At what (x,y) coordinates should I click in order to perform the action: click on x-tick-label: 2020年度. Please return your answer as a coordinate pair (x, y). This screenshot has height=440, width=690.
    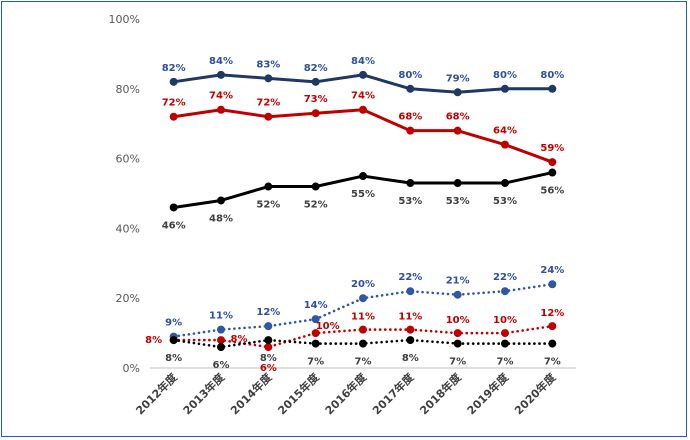
    Looking at the image, I should click on (535, 394).